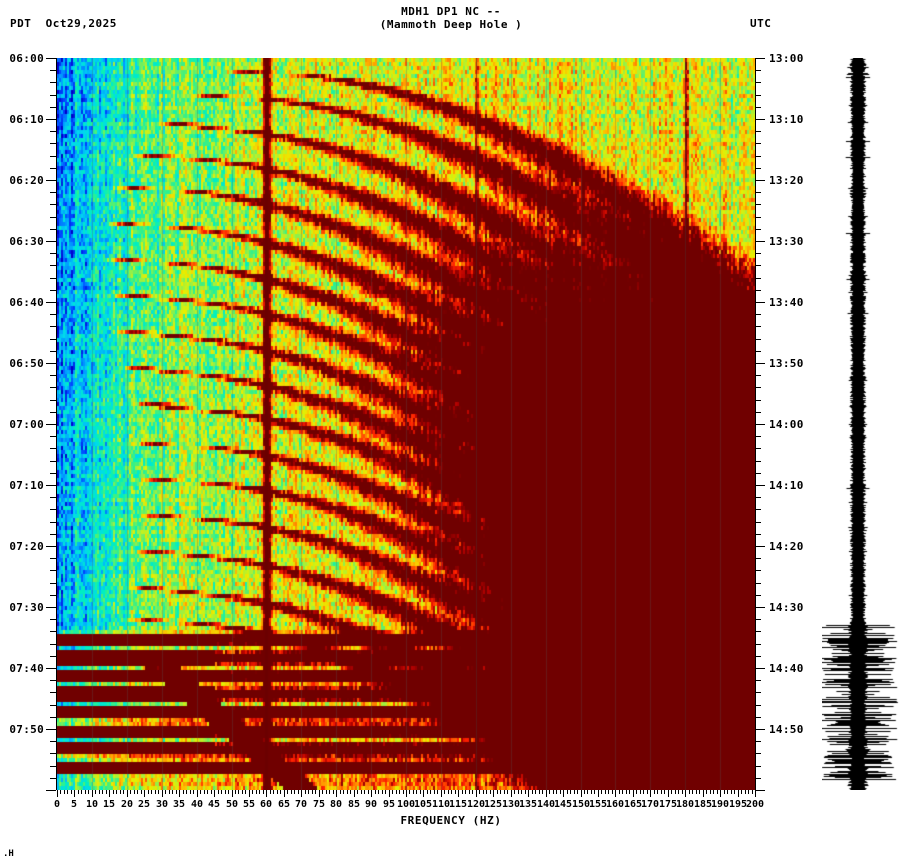 This screenshot has width=902, height=864. What do you see at coordinates (162, 804) in the screenshot?
I see `frequency-label: 30` at bounding box center [162, 804].